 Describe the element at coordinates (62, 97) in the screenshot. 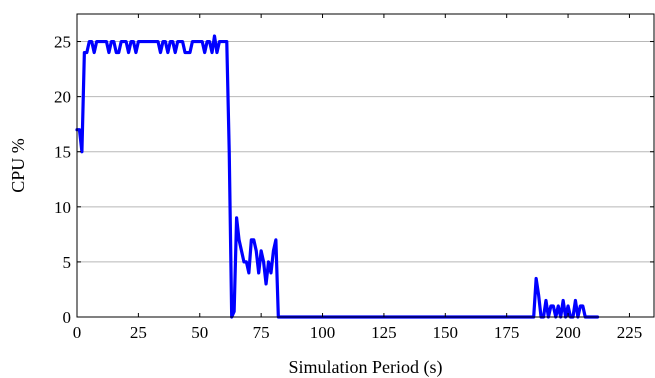

I see `y-tick-label: 20` at that location.